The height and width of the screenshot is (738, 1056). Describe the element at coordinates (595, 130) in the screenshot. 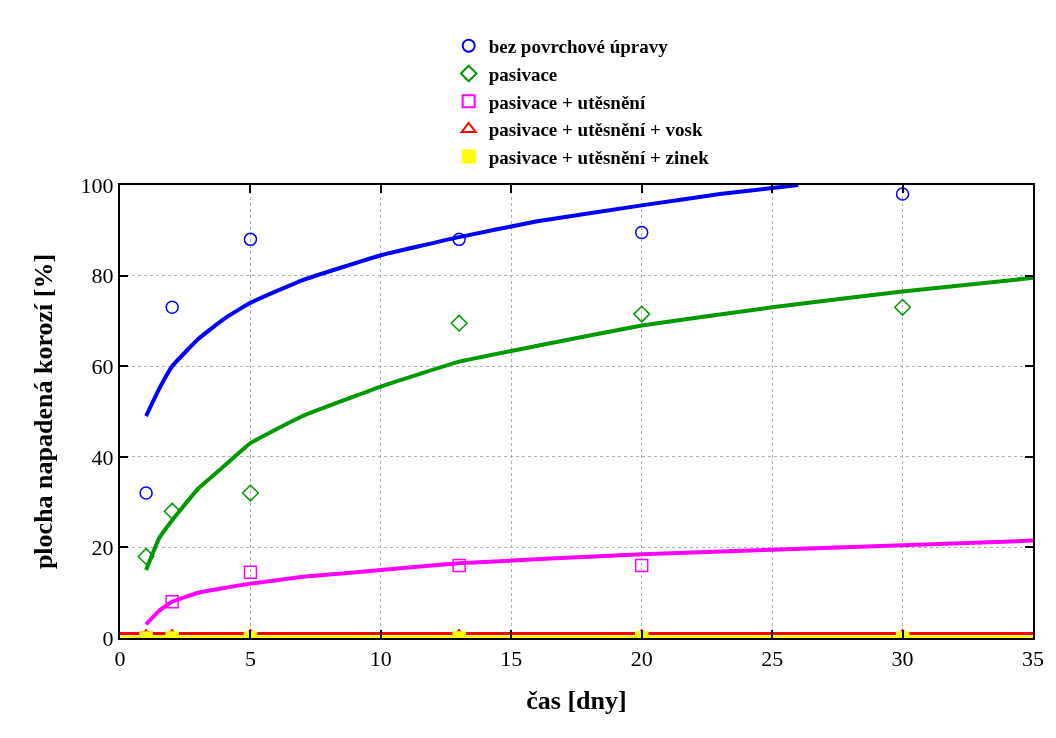

I see `legend-label: pasivace + utěsnění + vosk` at that location.